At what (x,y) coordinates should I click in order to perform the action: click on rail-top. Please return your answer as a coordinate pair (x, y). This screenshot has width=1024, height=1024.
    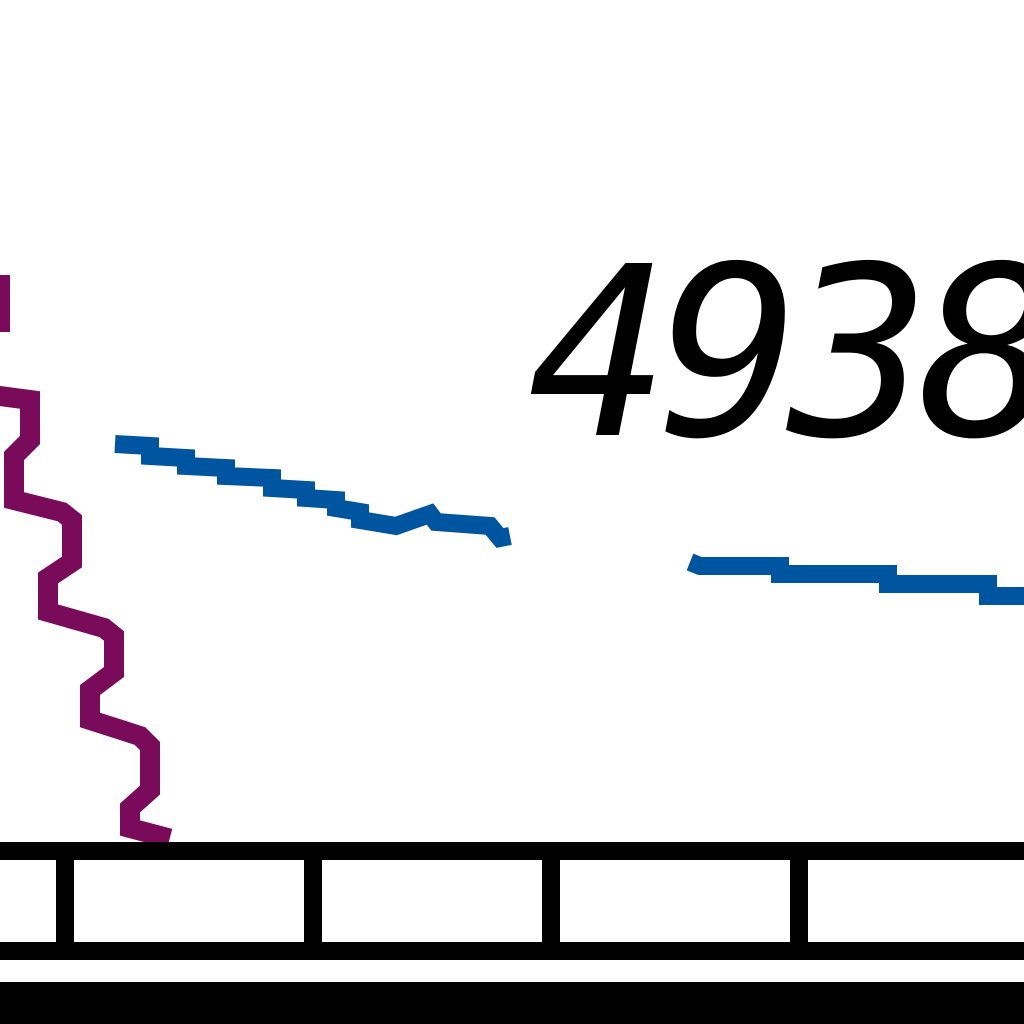
    Looking at the image, I should click on (512, 851).